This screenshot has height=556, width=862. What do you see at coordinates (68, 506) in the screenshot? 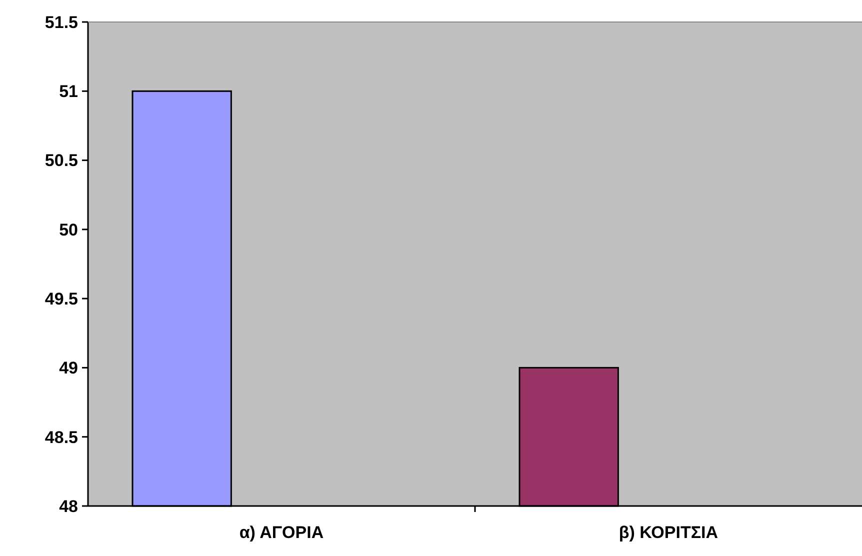
I see `y-tick-label: 48` at bounding box center [68, 506].